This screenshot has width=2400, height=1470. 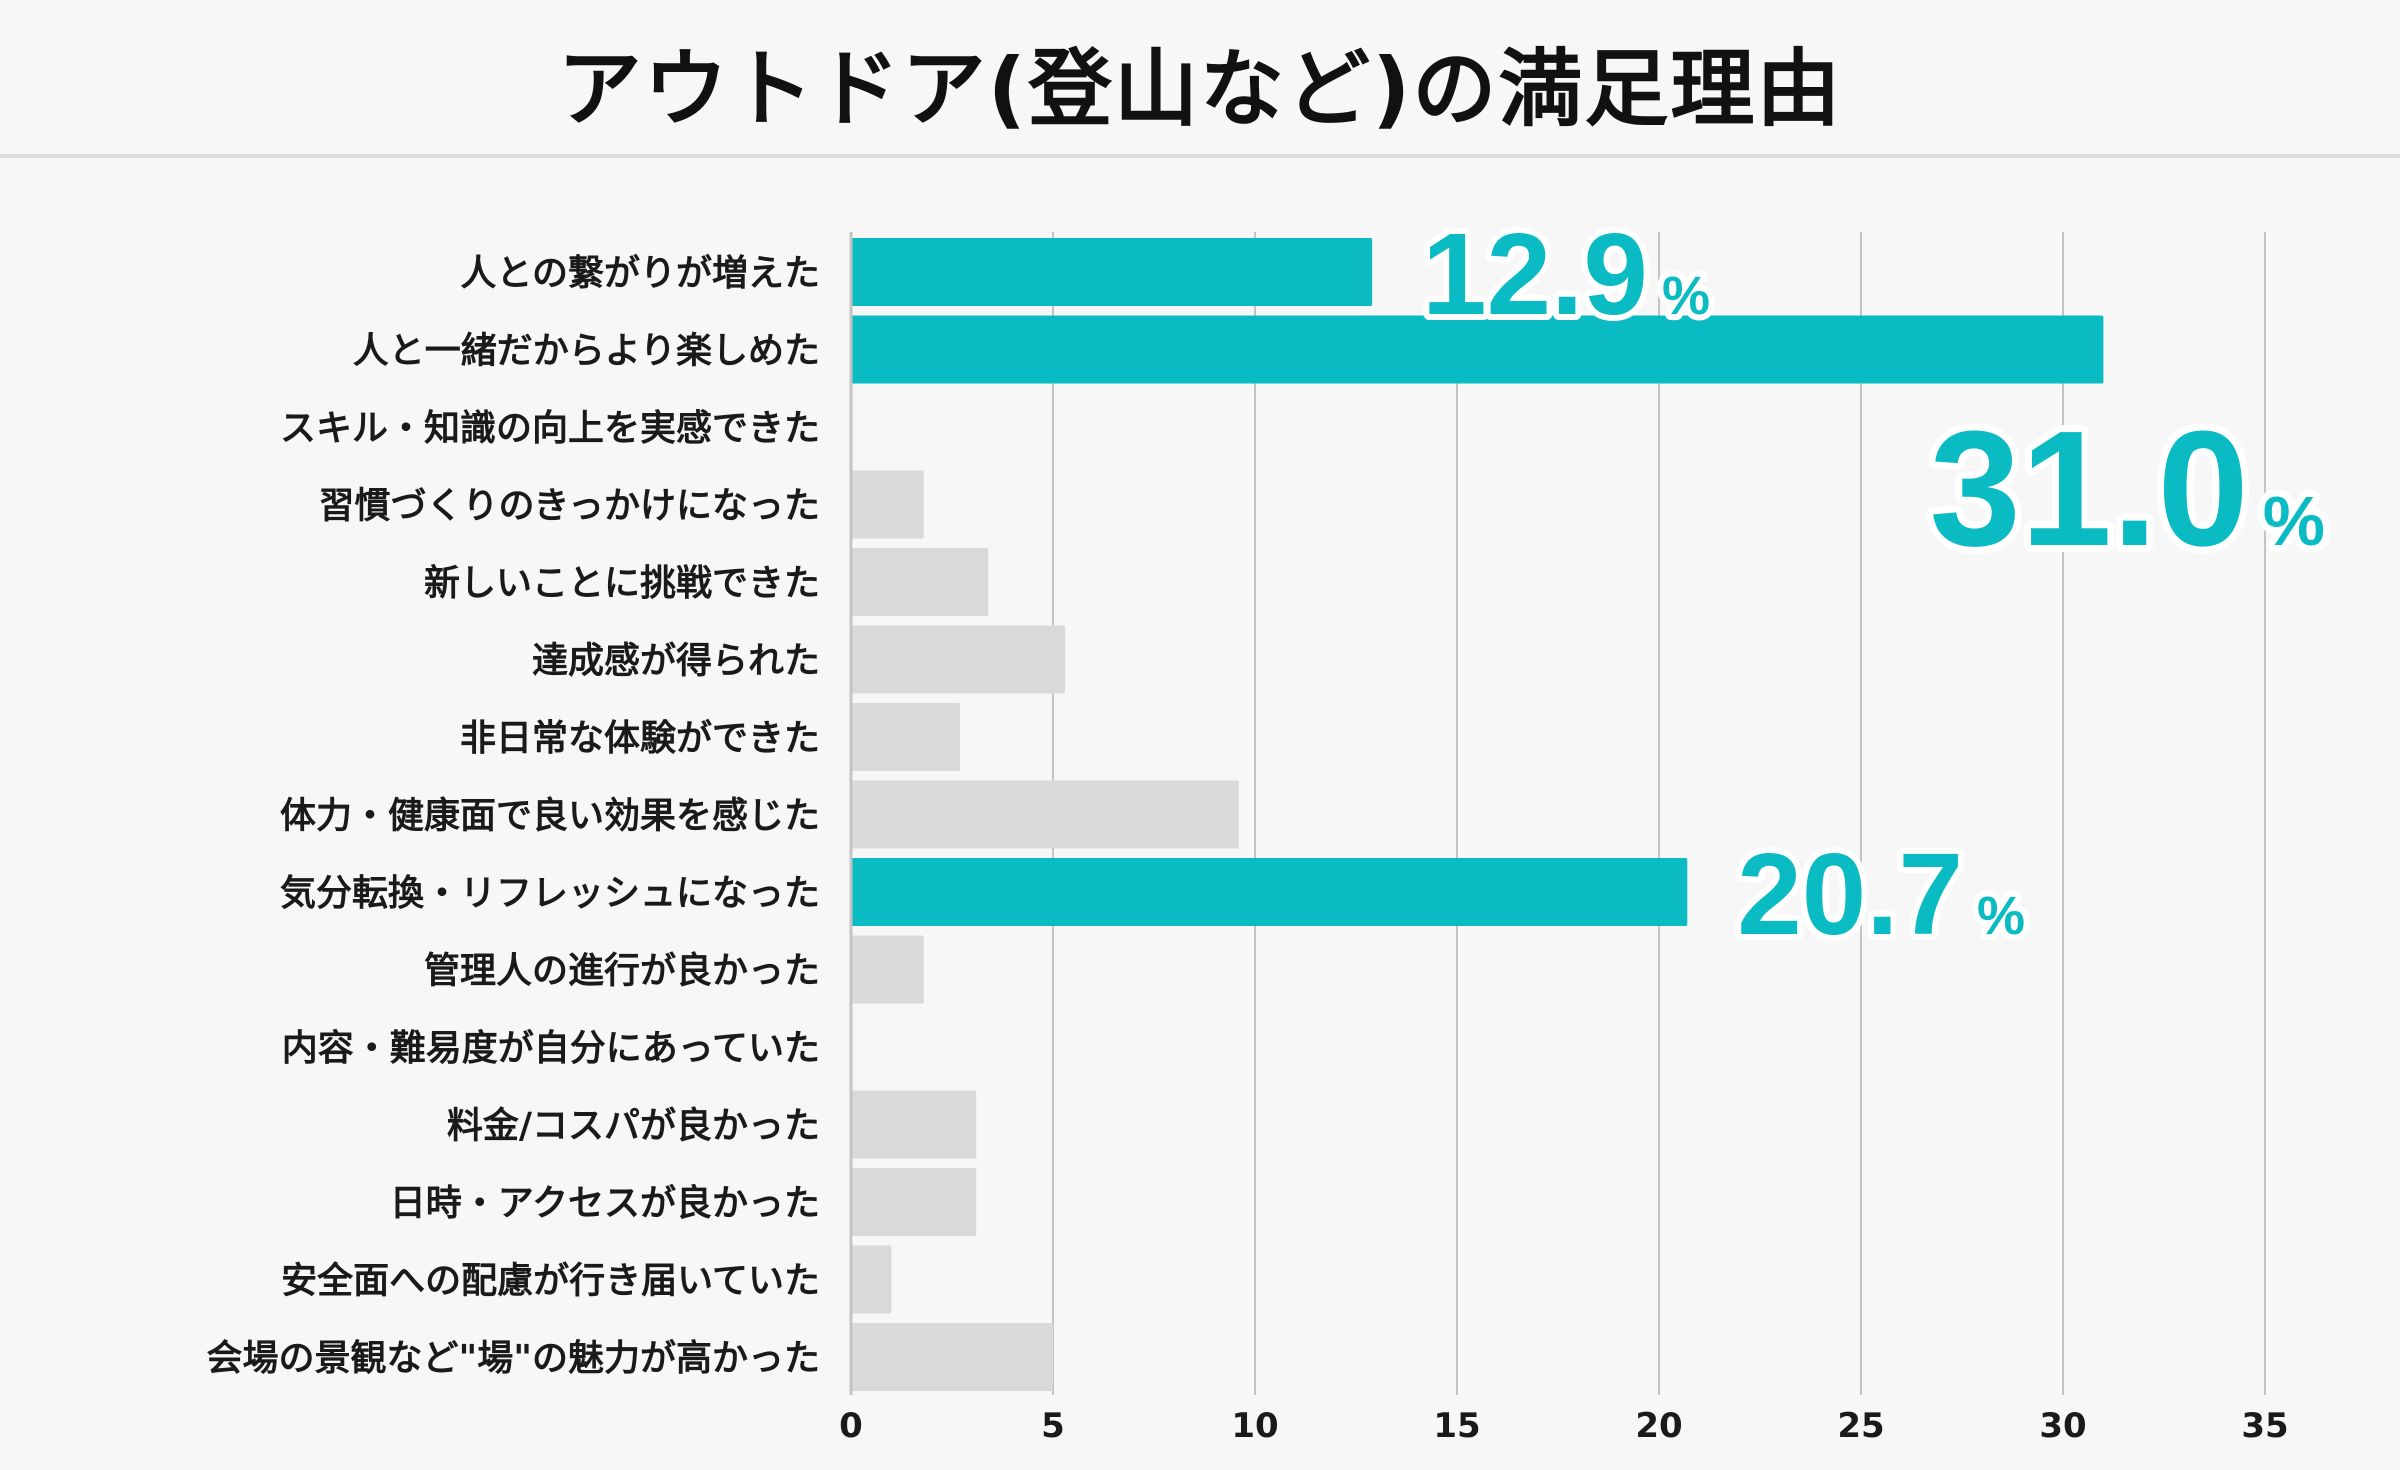 What do you see at coordinates (1860, 1426) in the screenshot?
I see `x-tick-label: 25` at bounding box center [1860, 1426].